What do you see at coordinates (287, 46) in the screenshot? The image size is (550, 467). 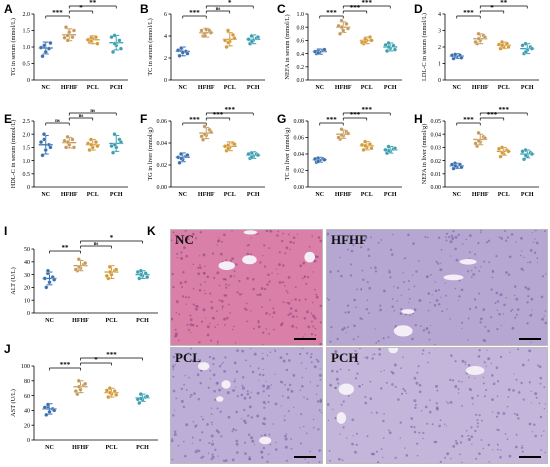 I see `y-axis-label: NEFA in serum (mmol/L)` at bounding box center [287, 46].